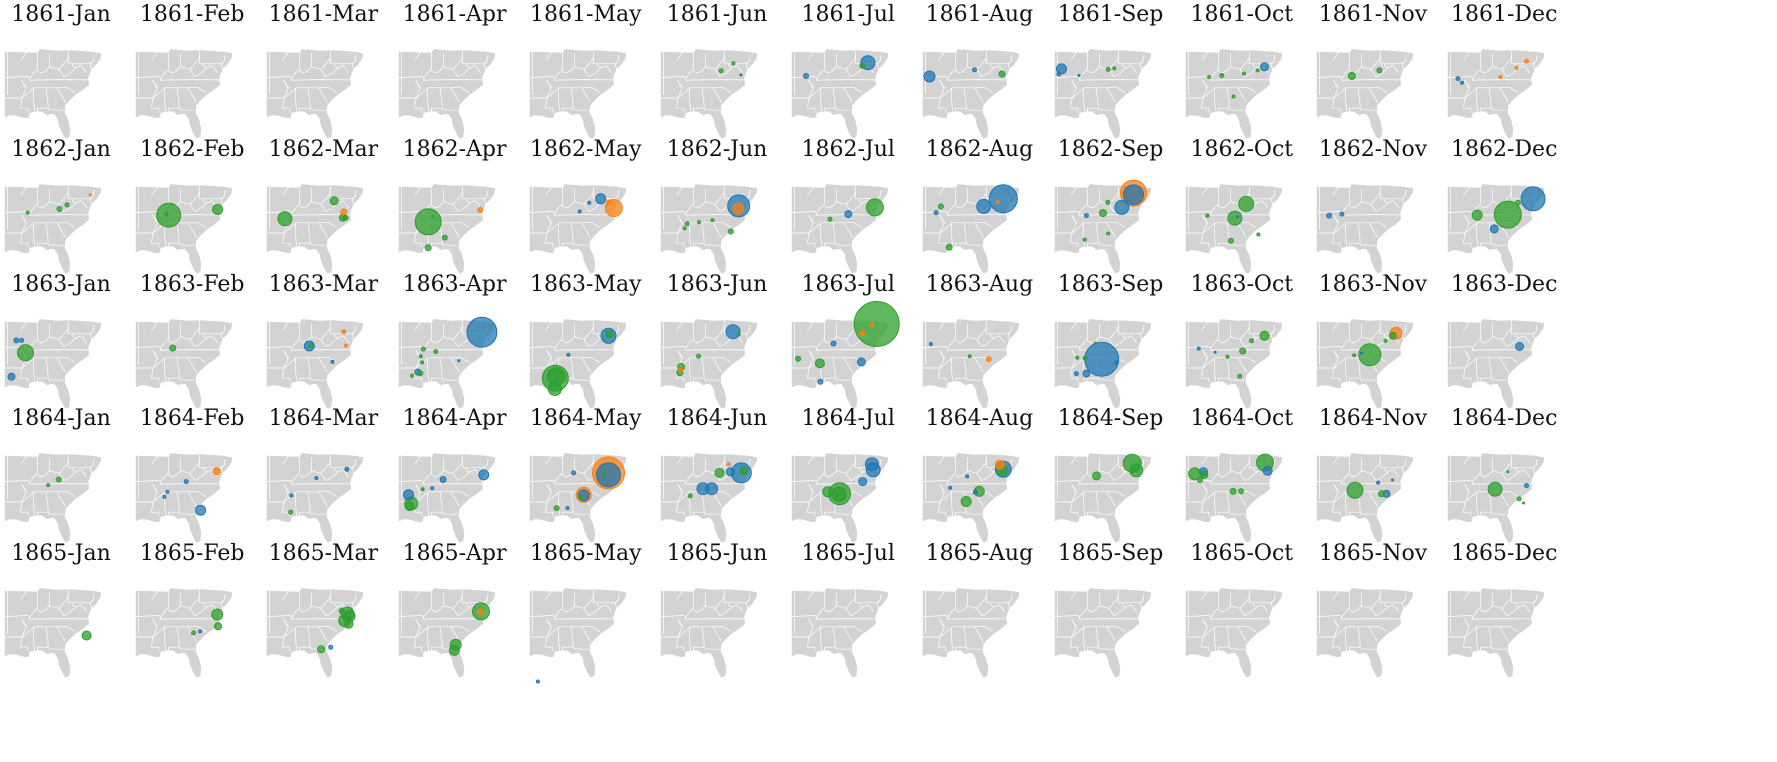  I want to click on month-panel: 1865-Feb, so click(192, 616).